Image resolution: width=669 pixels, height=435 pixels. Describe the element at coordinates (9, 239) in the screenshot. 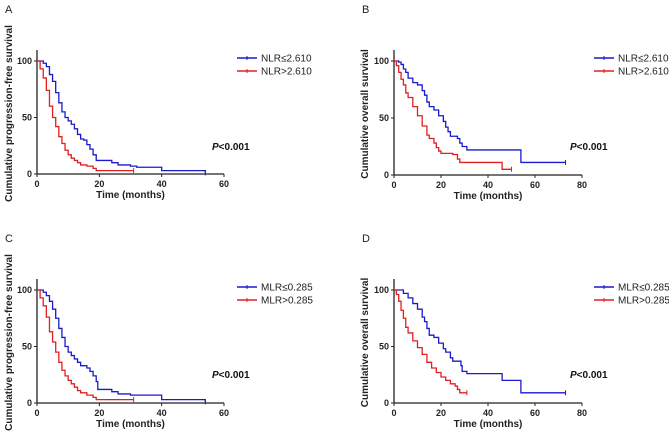

I see `panel-label: C` at that location.